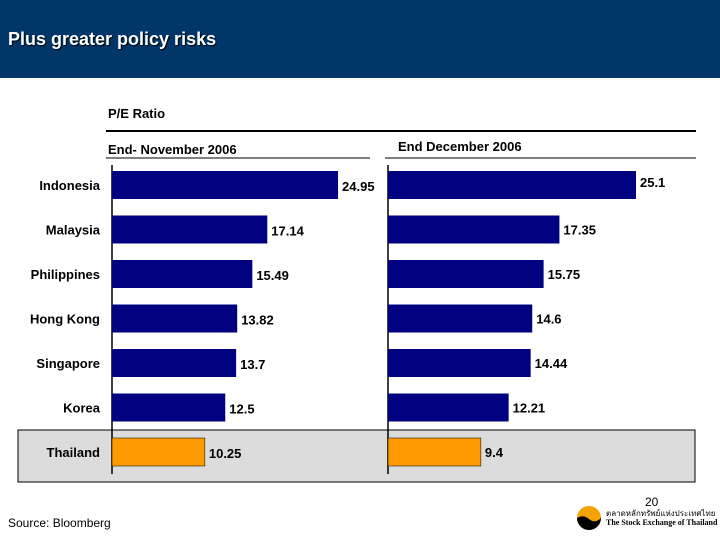 Image resolution: width=720 pixels, height=540 pixels. I want to click on logo-english-text: The Stock Exchange of Thailand, so click(662, 522).